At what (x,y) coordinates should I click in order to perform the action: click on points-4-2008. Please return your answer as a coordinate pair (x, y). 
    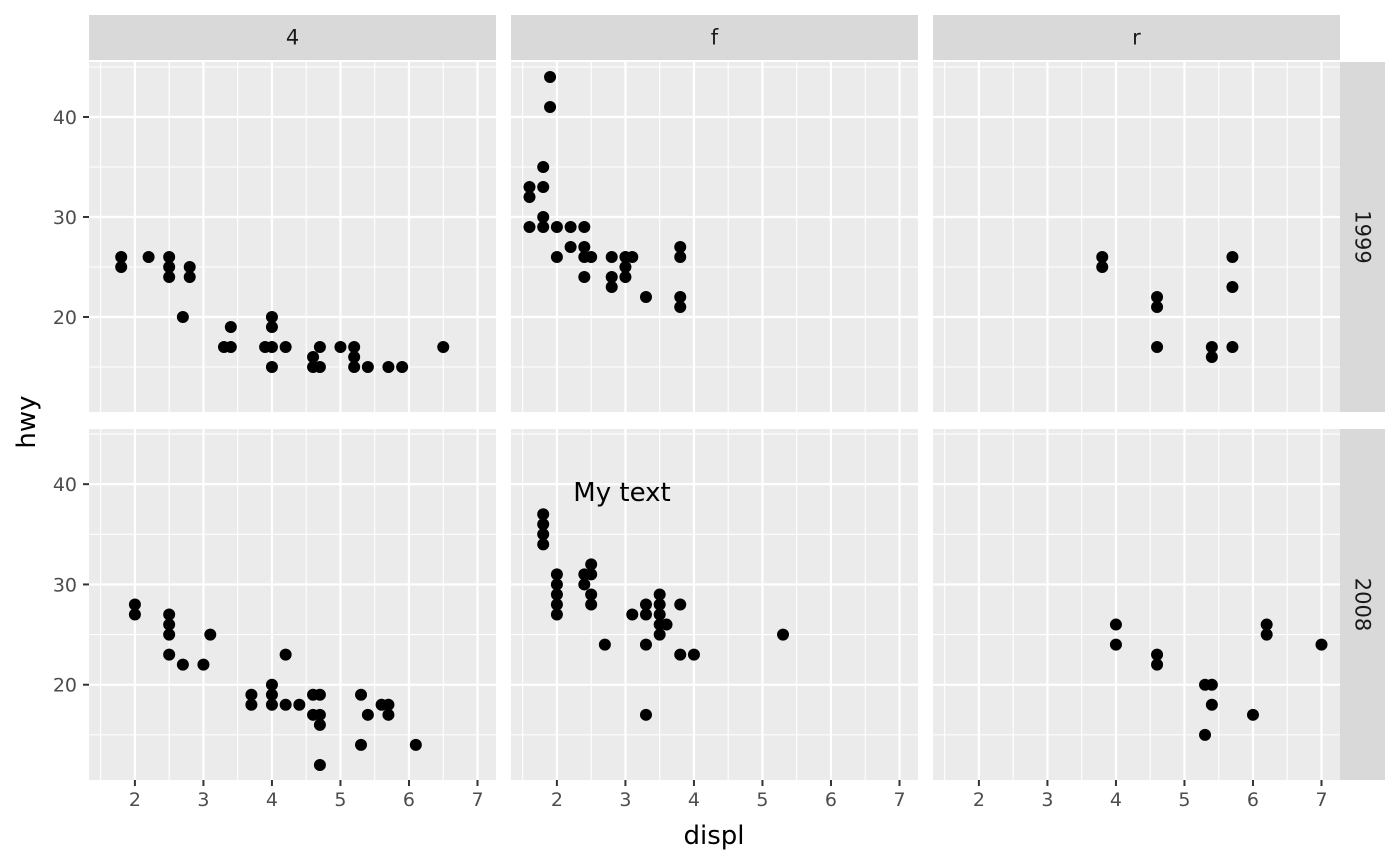
    Looking at the image, I should click on (275, 684).